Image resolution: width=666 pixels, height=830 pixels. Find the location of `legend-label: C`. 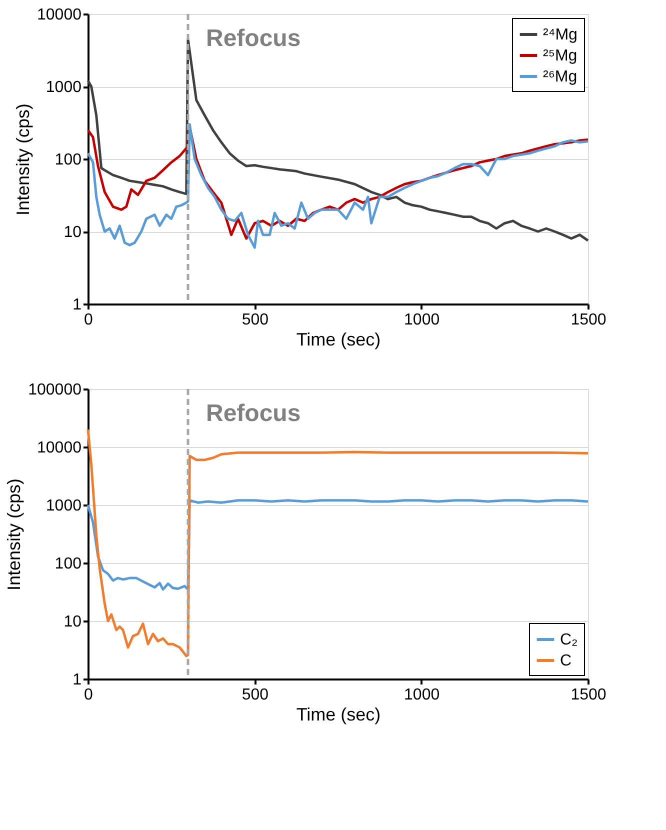

legend-label: C is located at coordinates (566, 661).